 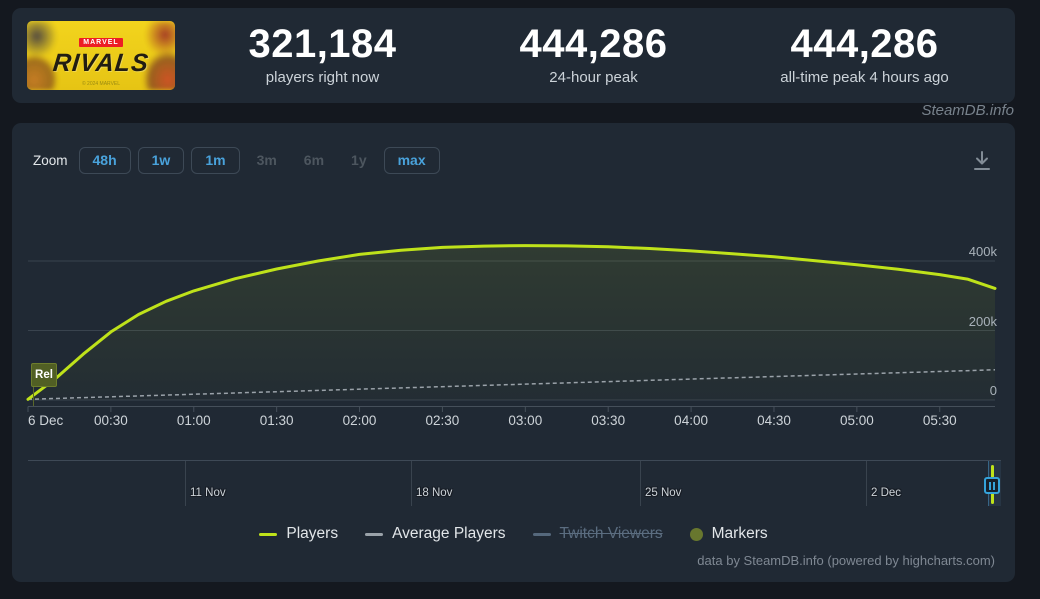 I want to click on x-axis-label: 01:30, so click(x=276, y=420).